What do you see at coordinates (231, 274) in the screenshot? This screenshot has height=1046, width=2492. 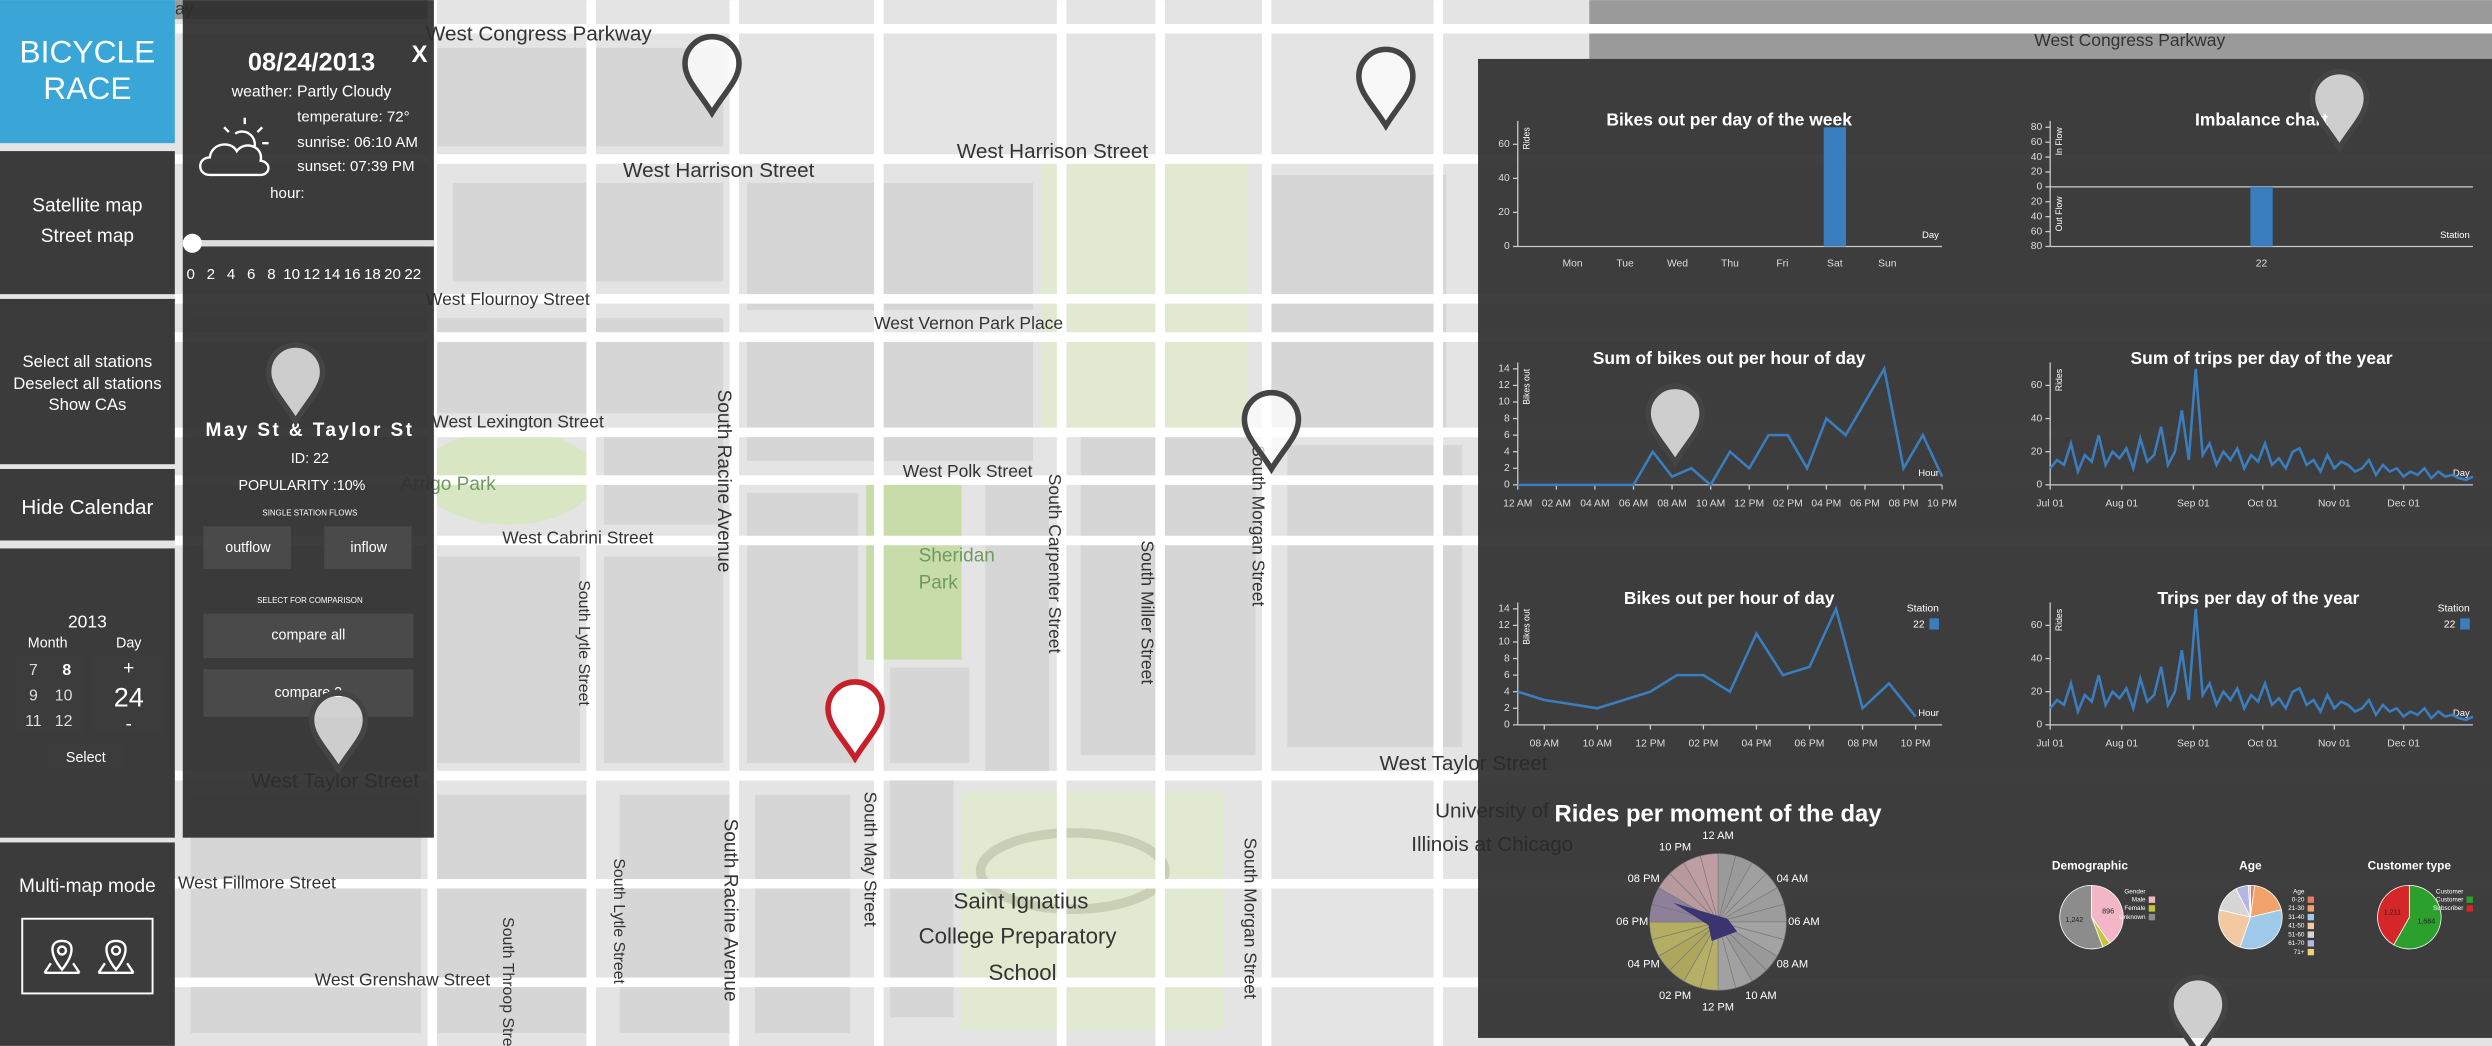 I see `hour-tick: 4` at bounding box center [231, 274].